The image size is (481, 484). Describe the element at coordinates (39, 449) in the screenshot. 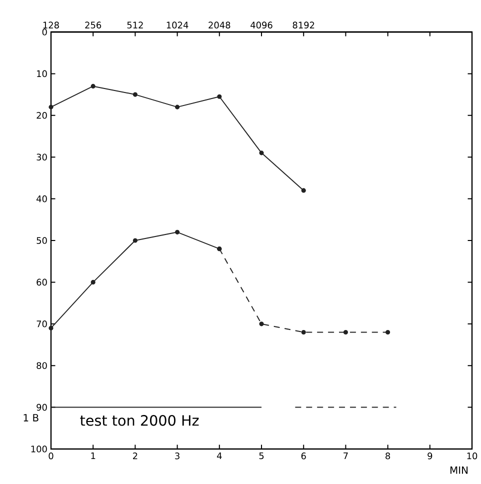

I see `y-tick-label: 100` at that location.